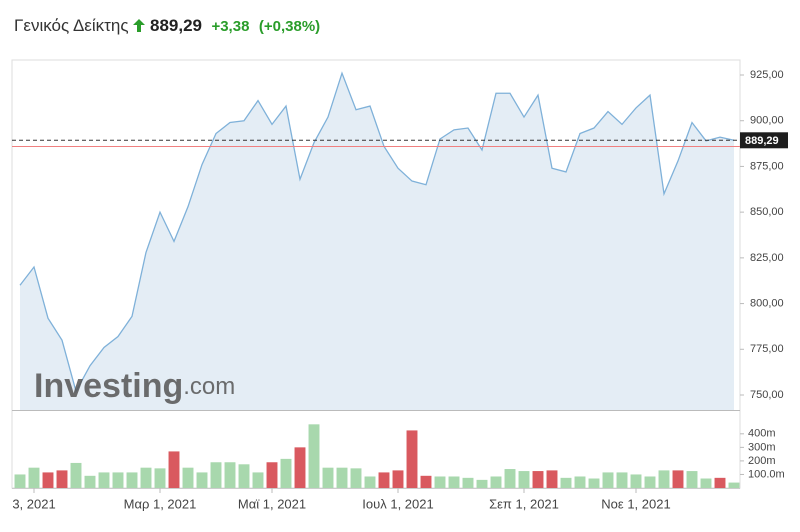  I want to click on change: +3,38, so click(230, 26).